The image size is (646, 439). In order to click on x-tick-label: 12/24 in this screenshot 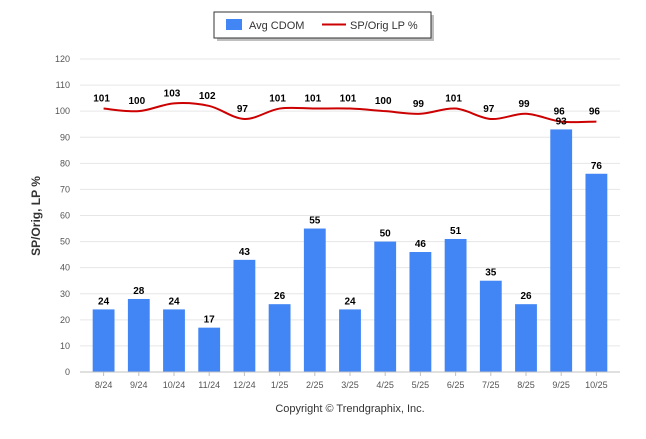, I will do `click(244, 385)`.